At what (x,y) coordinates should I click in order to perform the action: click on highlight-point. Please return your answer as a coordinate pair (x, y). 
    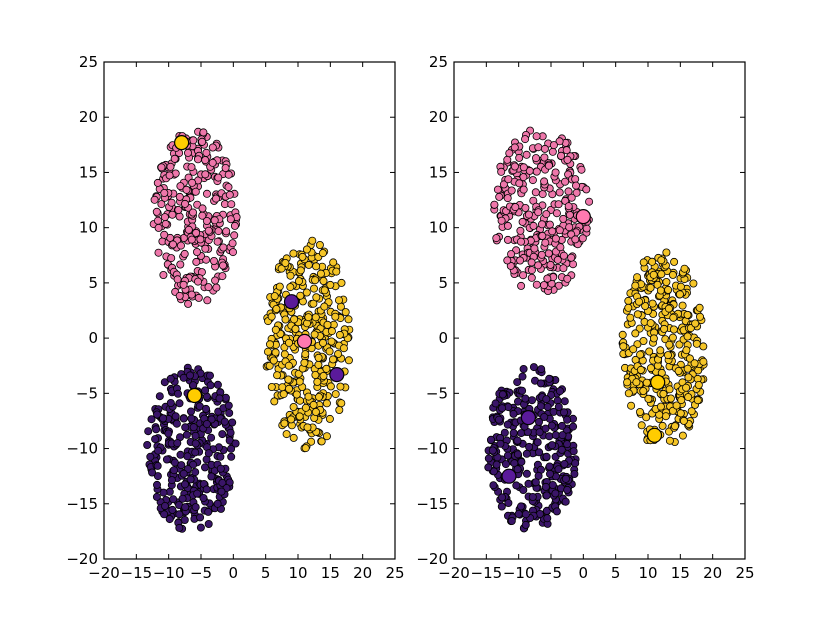
    Looking at the image, I should click on (509, 476).